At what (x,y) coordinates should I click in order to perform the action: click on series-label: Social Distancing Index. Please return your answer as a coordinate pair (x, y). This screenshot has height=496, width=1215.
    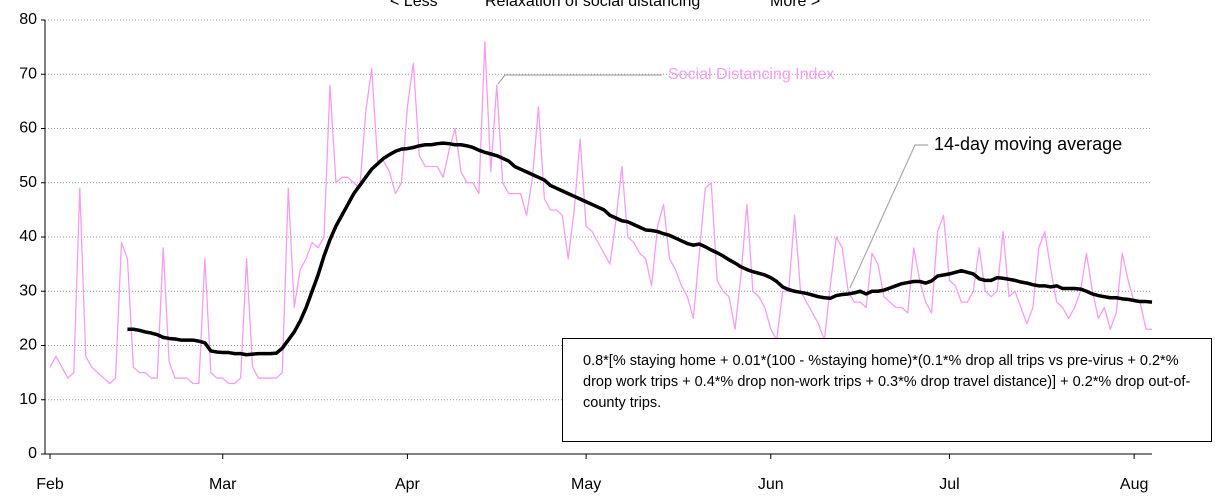
    Looking at the image, I should click on (751, 74).